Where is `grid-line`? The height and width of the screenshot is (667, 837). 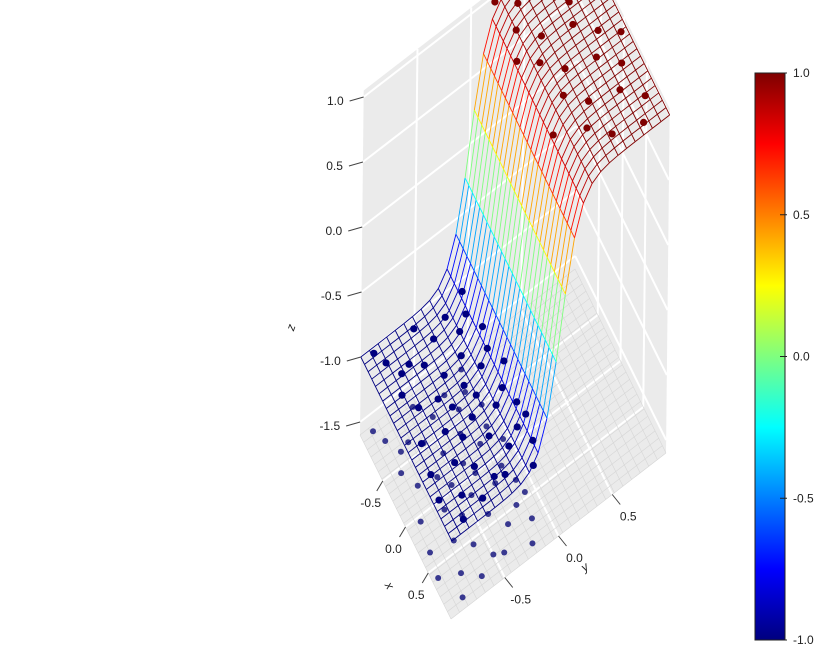
grid-line is located at coordinates (624, 90).